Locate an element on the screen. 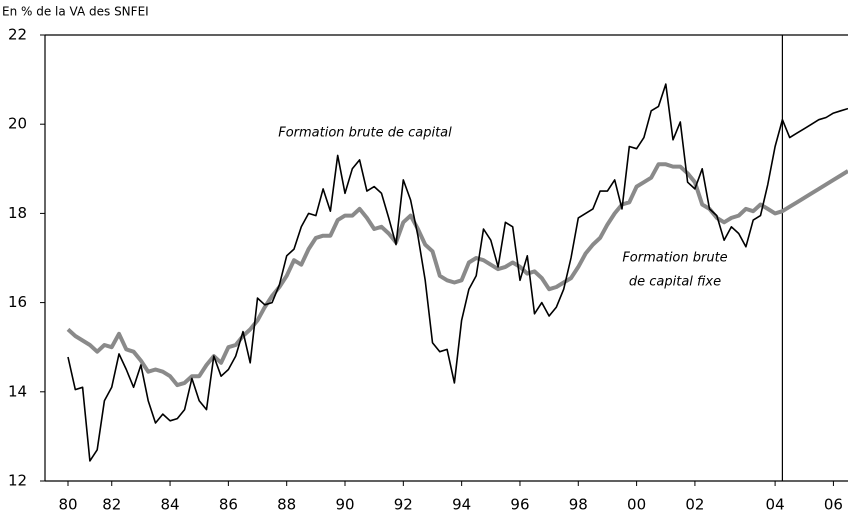  y-axis-label: En % de la VA des SNFEI is located at coordinates (75, 12).